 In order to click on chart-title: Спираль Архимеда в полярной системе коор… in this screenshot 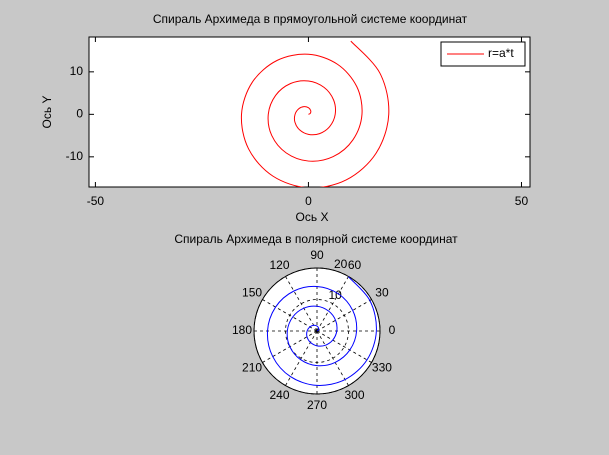, I will do `click(316, 239)`.